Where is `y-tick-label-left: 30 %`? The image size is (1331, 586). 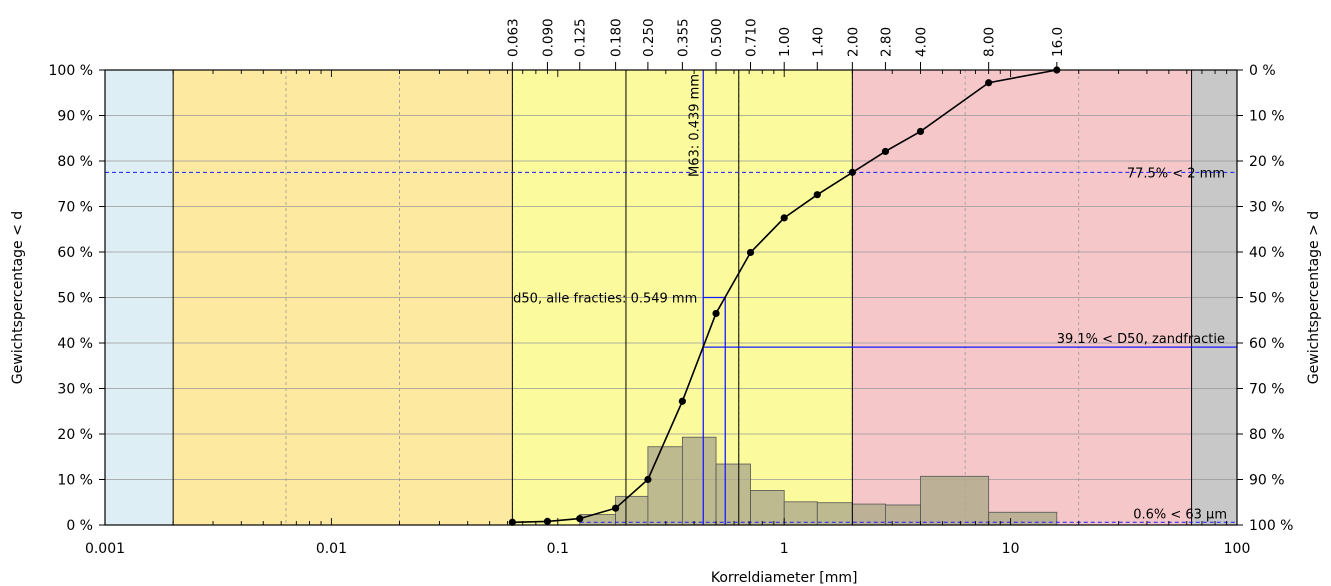 y-tick-label-left: 30 % is located at coordinates (75, 390).